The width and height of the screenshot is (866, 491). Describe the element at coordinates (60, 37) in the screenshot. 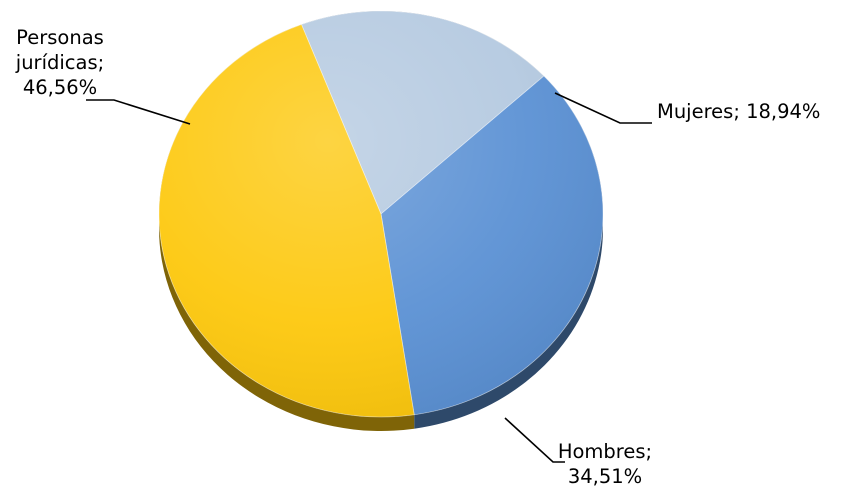

I see `data-label-line: Personas` at that location.